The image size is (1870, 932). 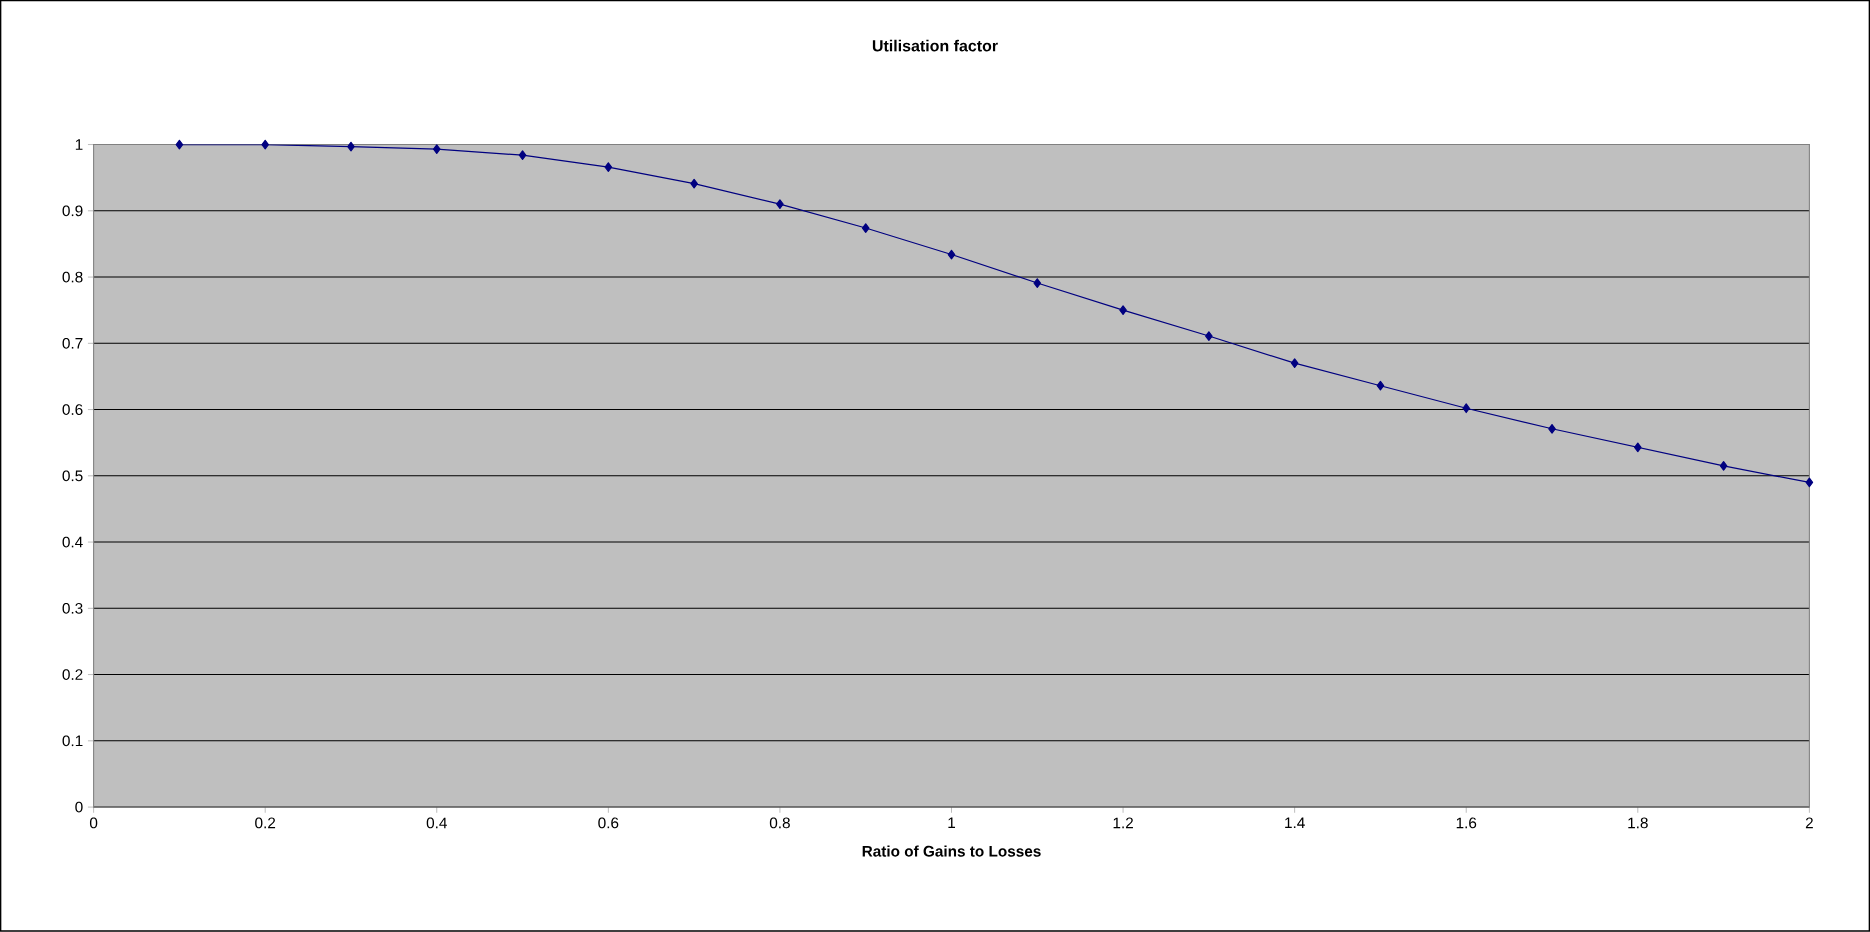 What do you see at coordinates (779, 823) in the screenshot?
I see `x-tick-label: 0.8` at bounding box center [779, 823].